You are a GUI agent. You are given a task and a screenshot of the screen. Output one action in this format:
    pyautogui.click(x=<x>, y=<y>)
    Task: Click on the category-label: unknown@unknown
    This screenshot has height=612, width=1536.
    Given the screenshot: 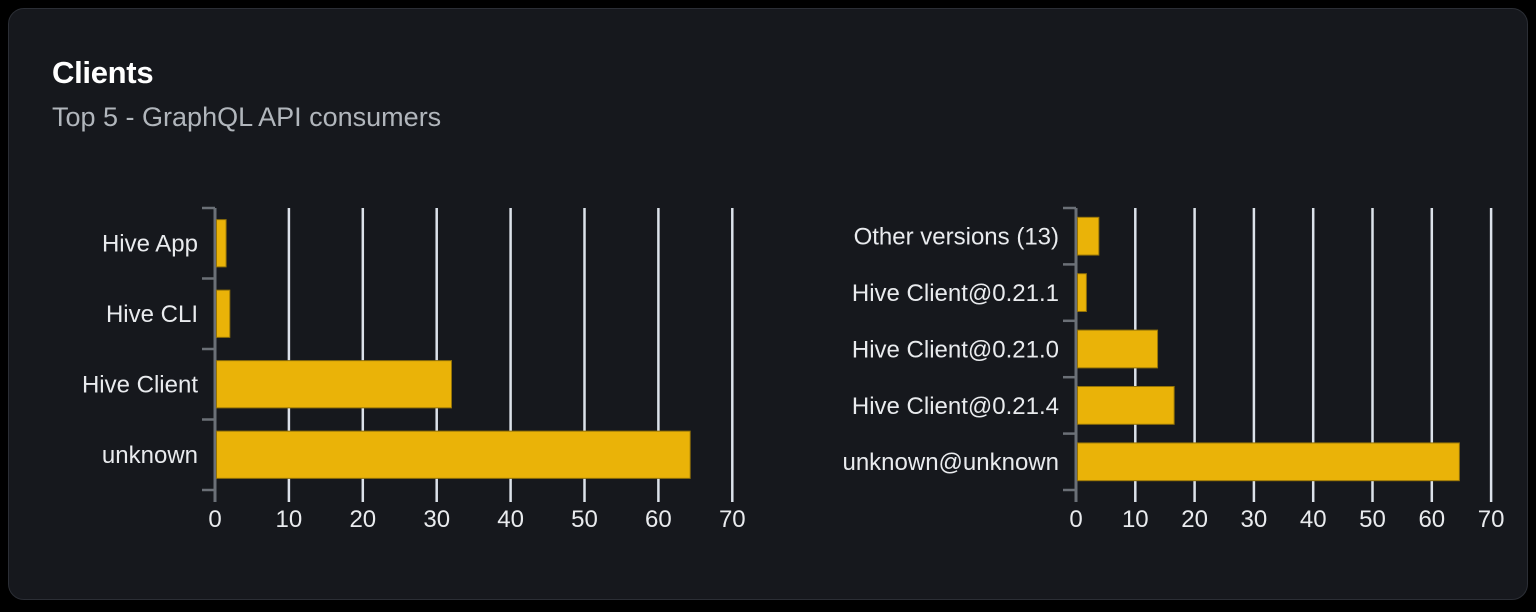 What is the action you would take?
    pyautogui.click(x=950, y=462)
    